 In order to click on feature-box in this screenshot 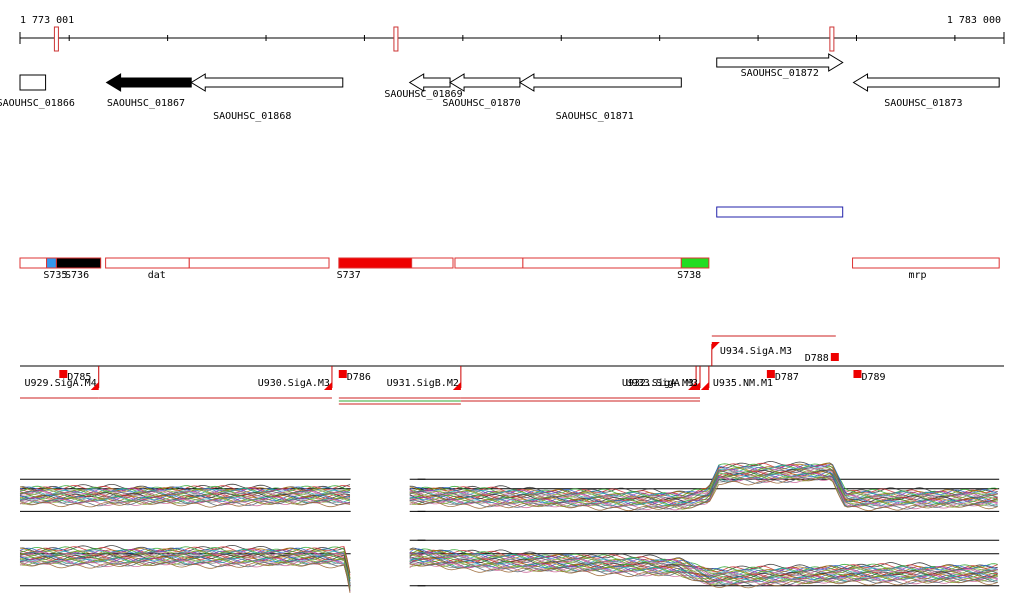, I will do `click(780, 212)`.